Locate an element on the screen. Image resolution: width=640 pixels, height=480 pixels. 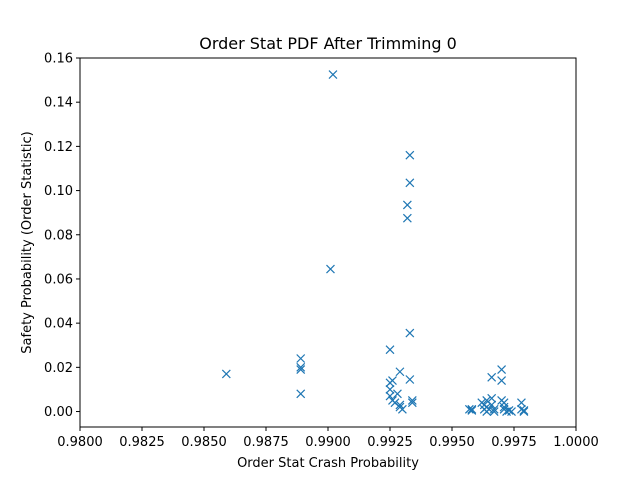
x-tick-label: 0.9800 is located at coordinates (80, 442).